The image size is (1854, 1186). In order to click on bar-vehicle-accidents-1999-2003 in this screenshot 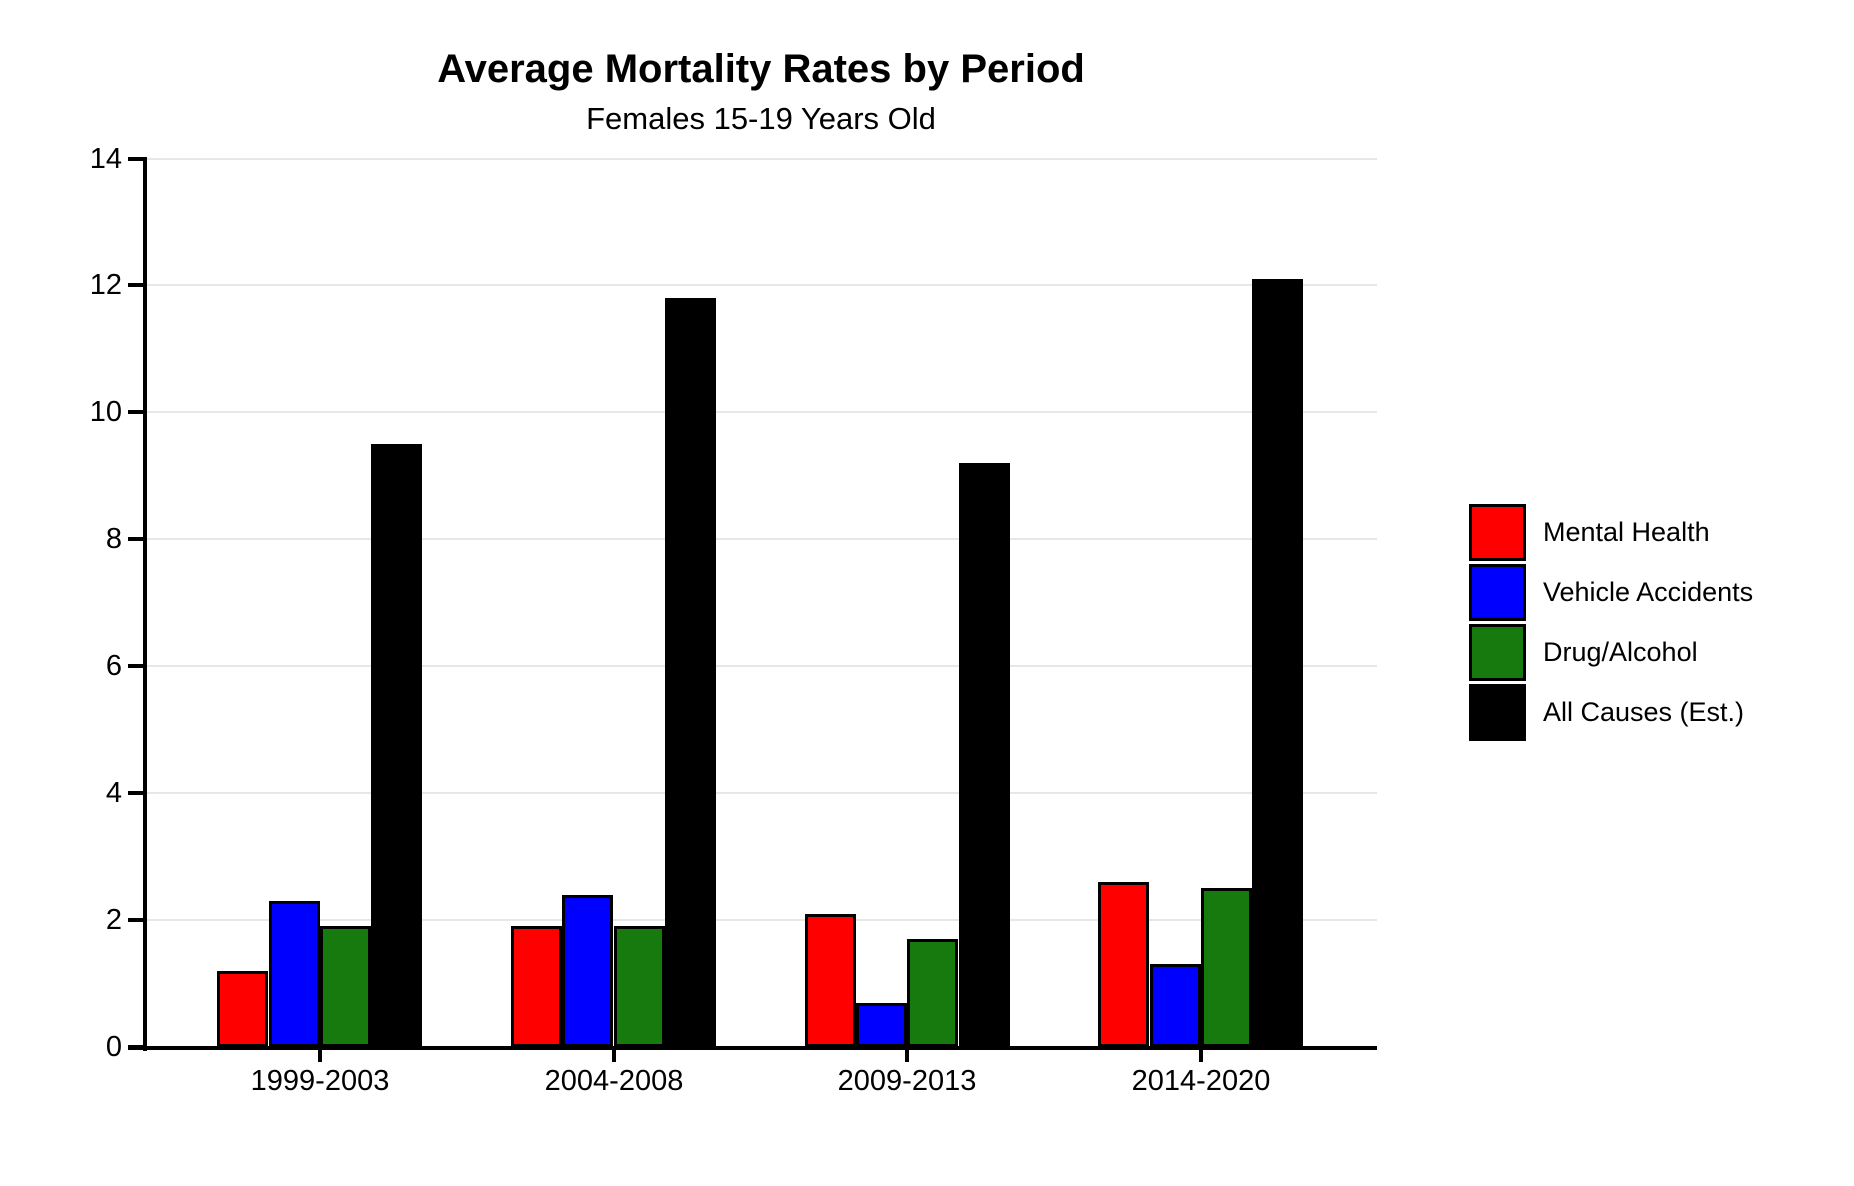, I will do `click(294, 974)`.